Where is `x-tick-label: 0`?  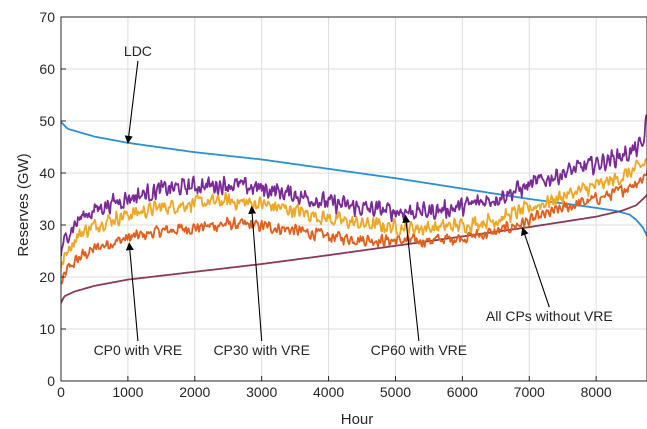
x-tick-label: 0 is located at coordinates (61, 392).